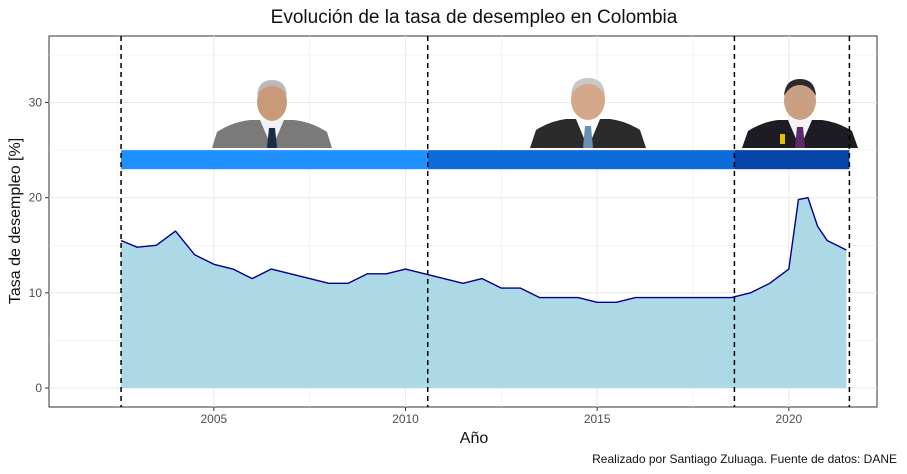  What do you see at coordinates (588, 113) in the screenshot?
I see `portrait-santos-icon` at bounding box center [588, 113].